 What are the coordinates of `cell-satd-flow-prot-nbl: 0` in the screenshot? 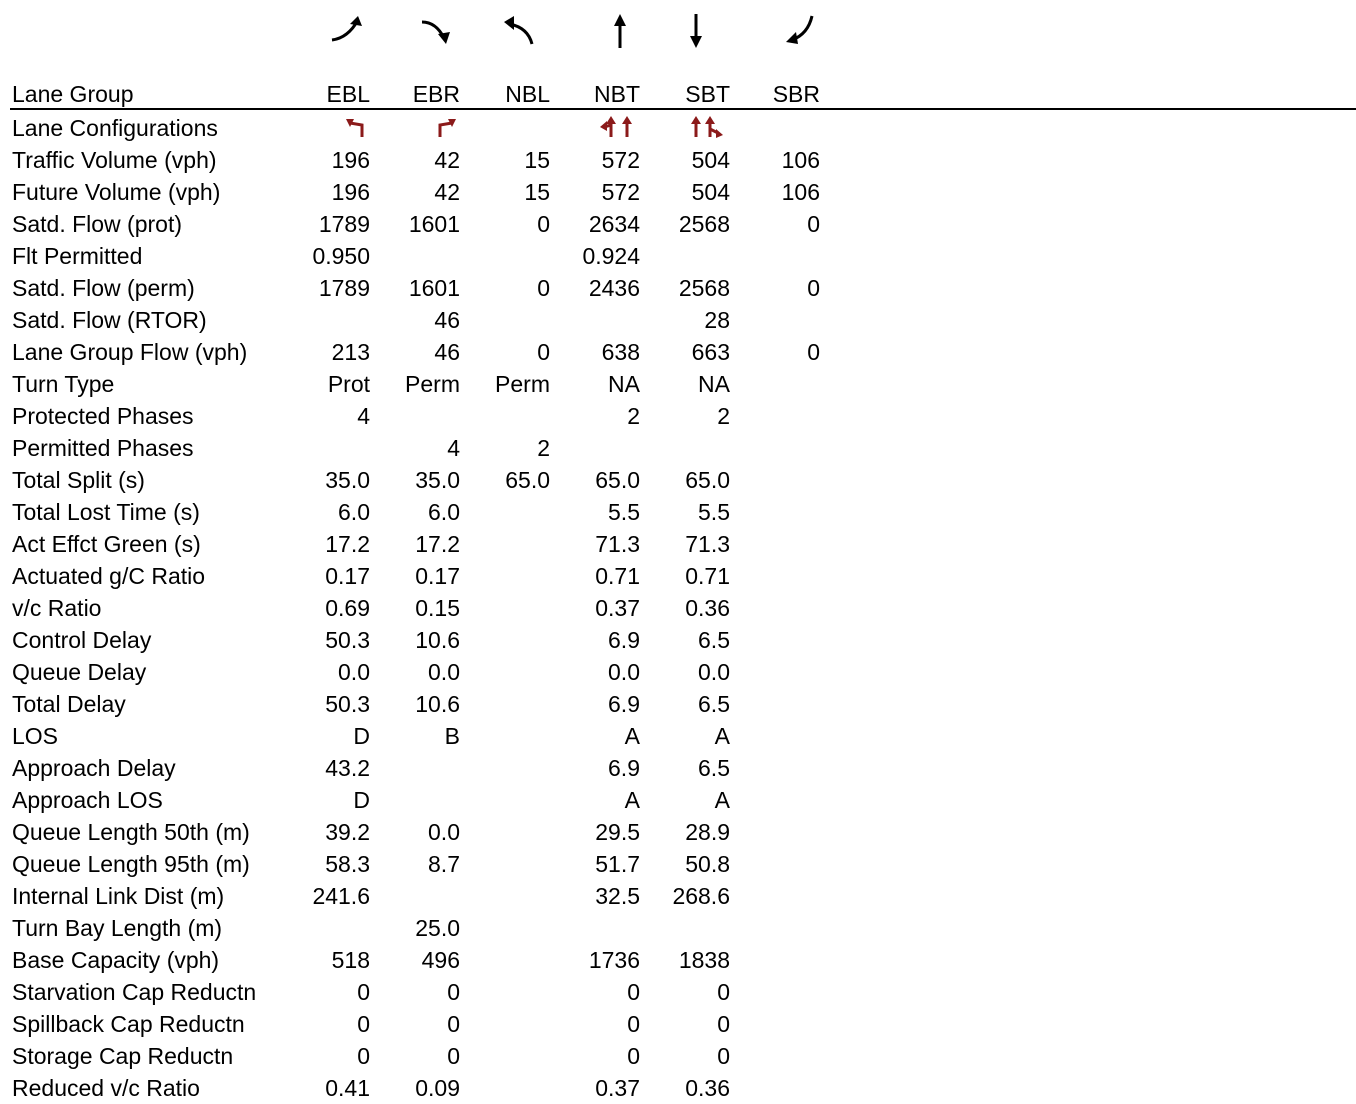 It's located at (543, 224).